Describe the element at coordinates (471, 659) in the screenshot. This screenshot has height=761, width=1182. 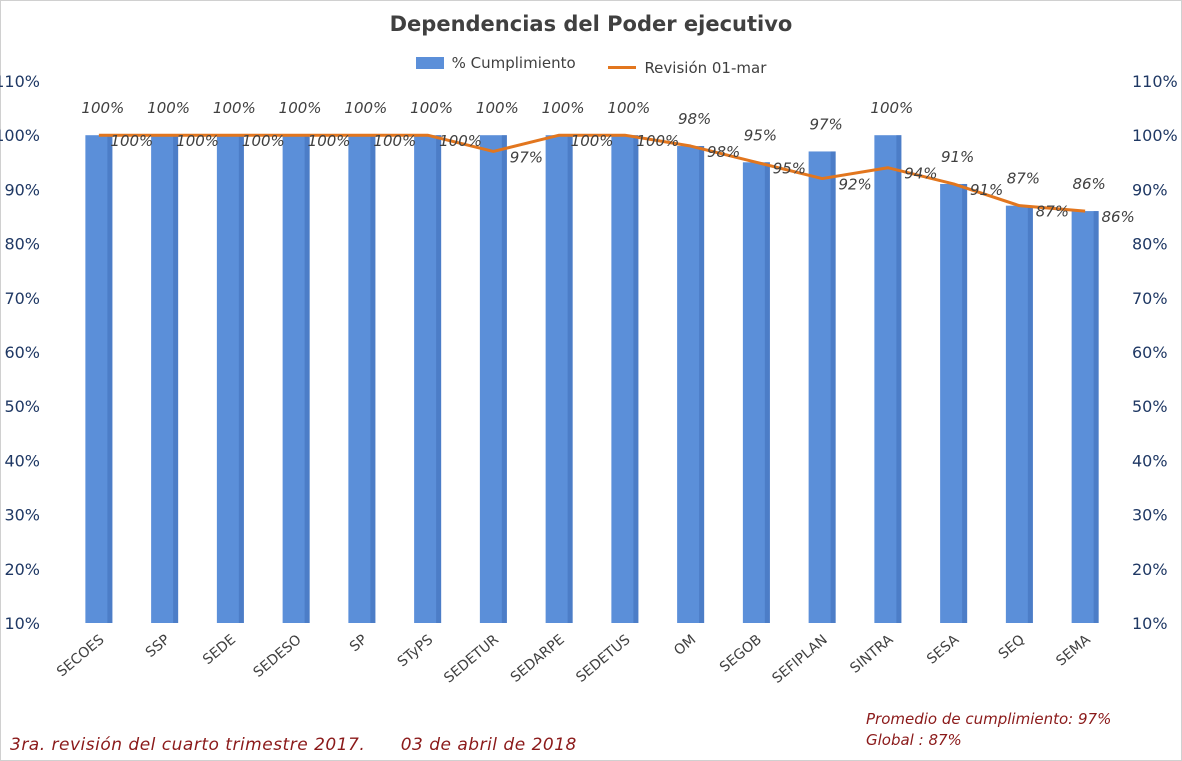
I see `x-tick-label: SEDETUR` at that location.